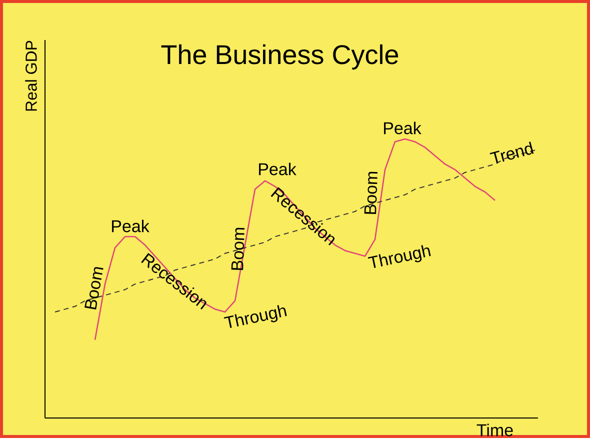 This screenshot has width=590, height=440. What do you see at coordinates (279, 57) in the screenshot?
I see `chart-title: The Business Cycle` at bounding box center [279, 57].